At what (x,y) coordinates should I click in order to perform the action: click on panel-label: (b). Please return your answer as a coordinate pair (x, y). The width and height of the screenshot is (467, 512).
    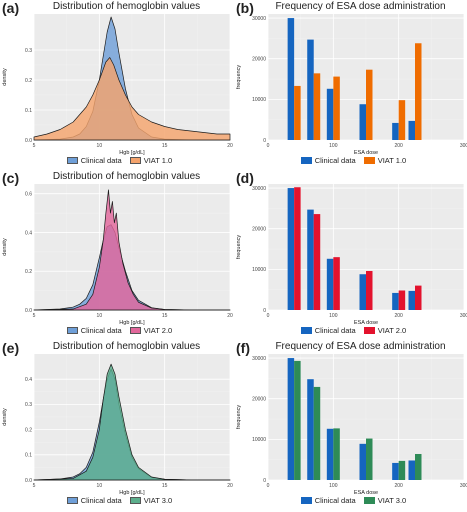
    Looking at the image, I should click on (245, 8).